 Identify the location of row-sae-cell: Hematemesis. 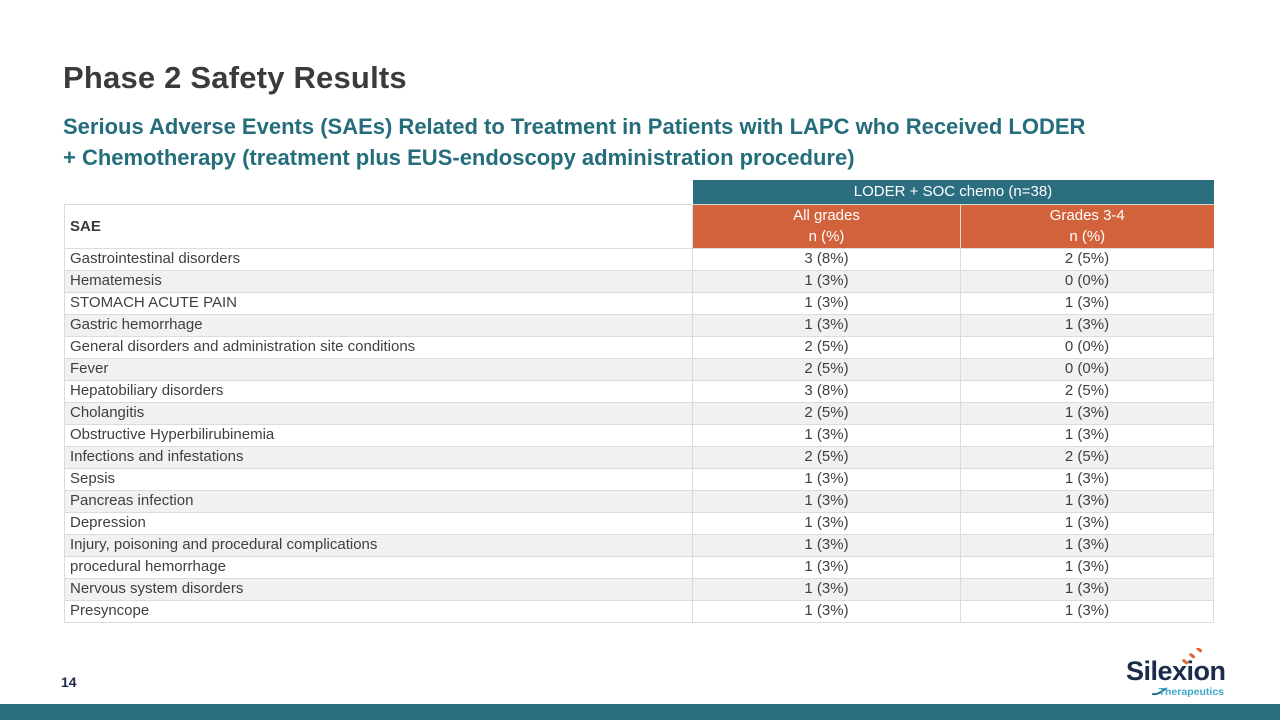
(378, 281).